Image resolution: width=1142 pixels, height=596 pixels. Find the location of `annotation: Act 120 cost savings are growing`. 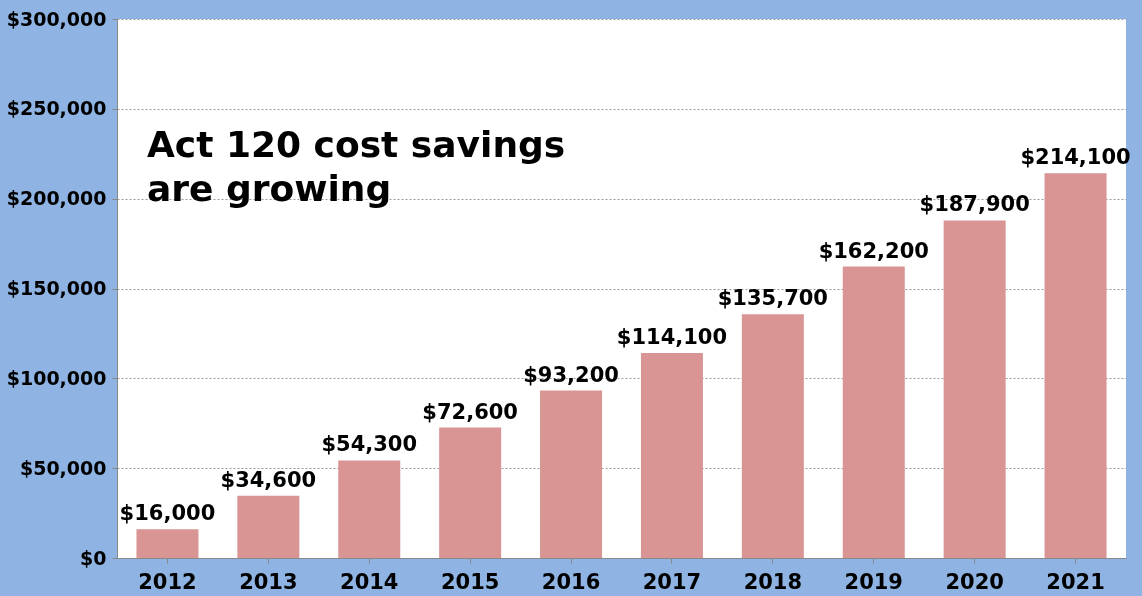

annotation: Act 120 cost savings are growing is located at coordinates (356, 166).